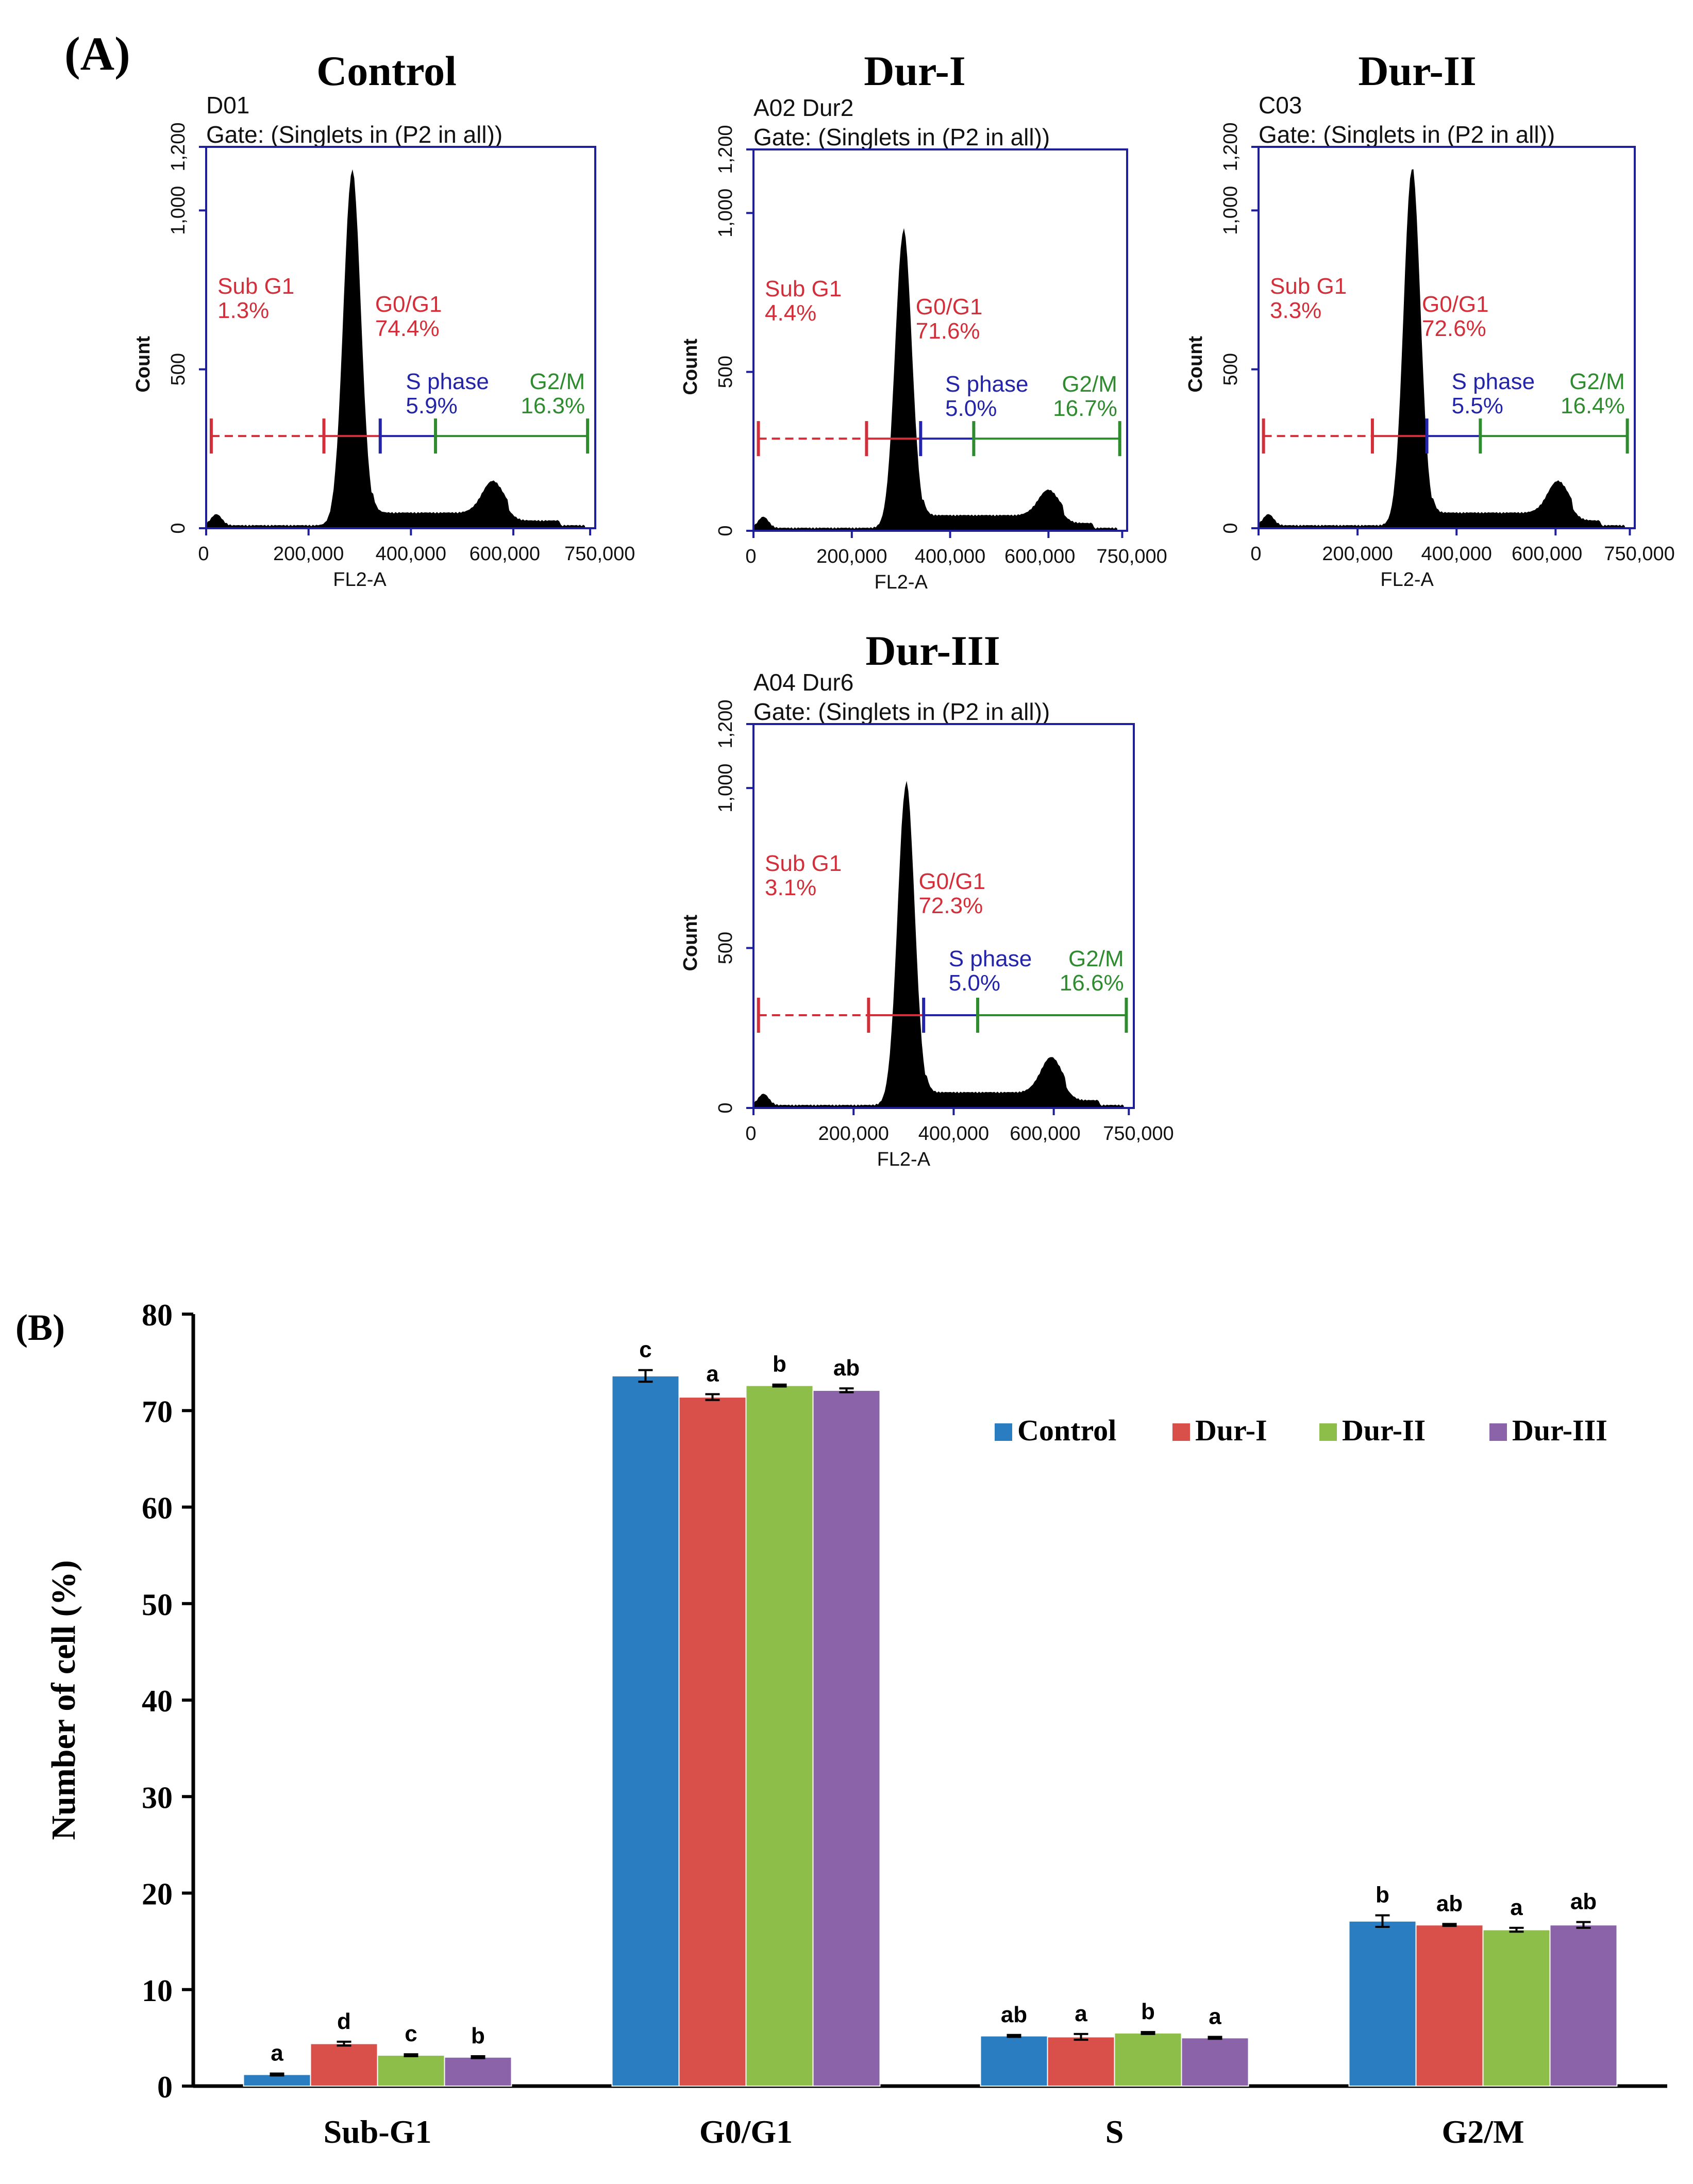  Describe the element at coordinates (378, 2131) in the screenshot. I see `category-label: Sub-G1` at that location.